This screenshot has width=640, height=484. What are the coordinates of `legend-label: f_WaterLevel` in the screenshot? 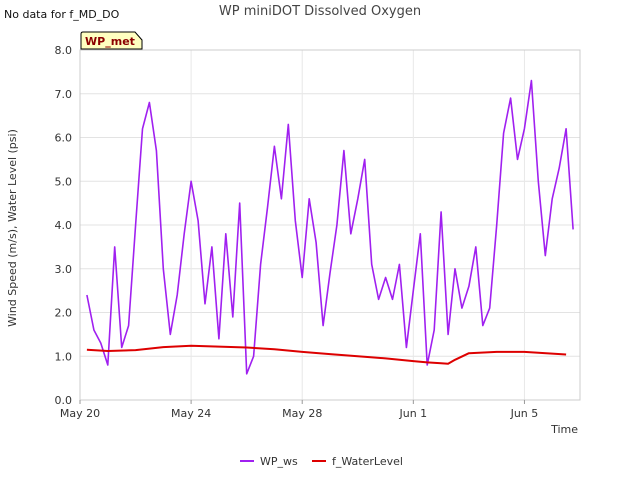 It's located at (367, 461).